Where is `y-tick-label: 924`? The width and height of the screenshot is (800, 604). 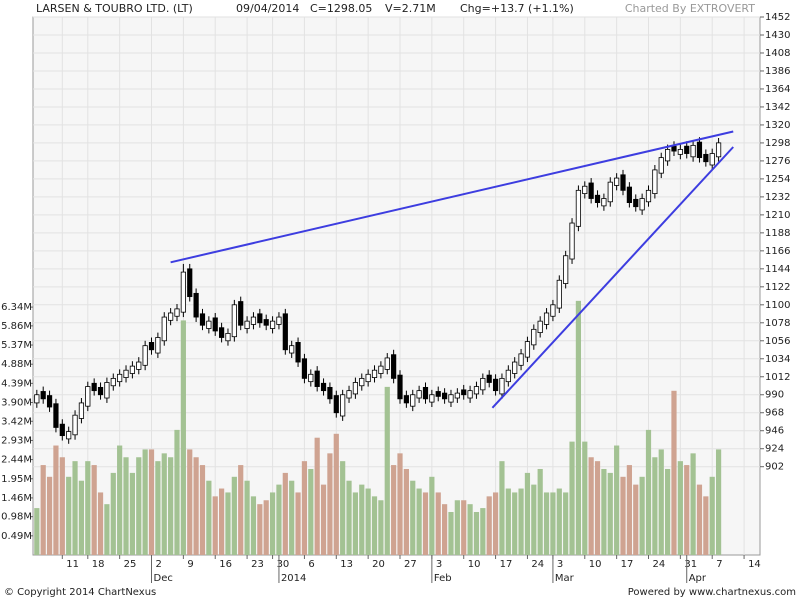
y-tick-label: 924 is located at coordinates (774, 449).